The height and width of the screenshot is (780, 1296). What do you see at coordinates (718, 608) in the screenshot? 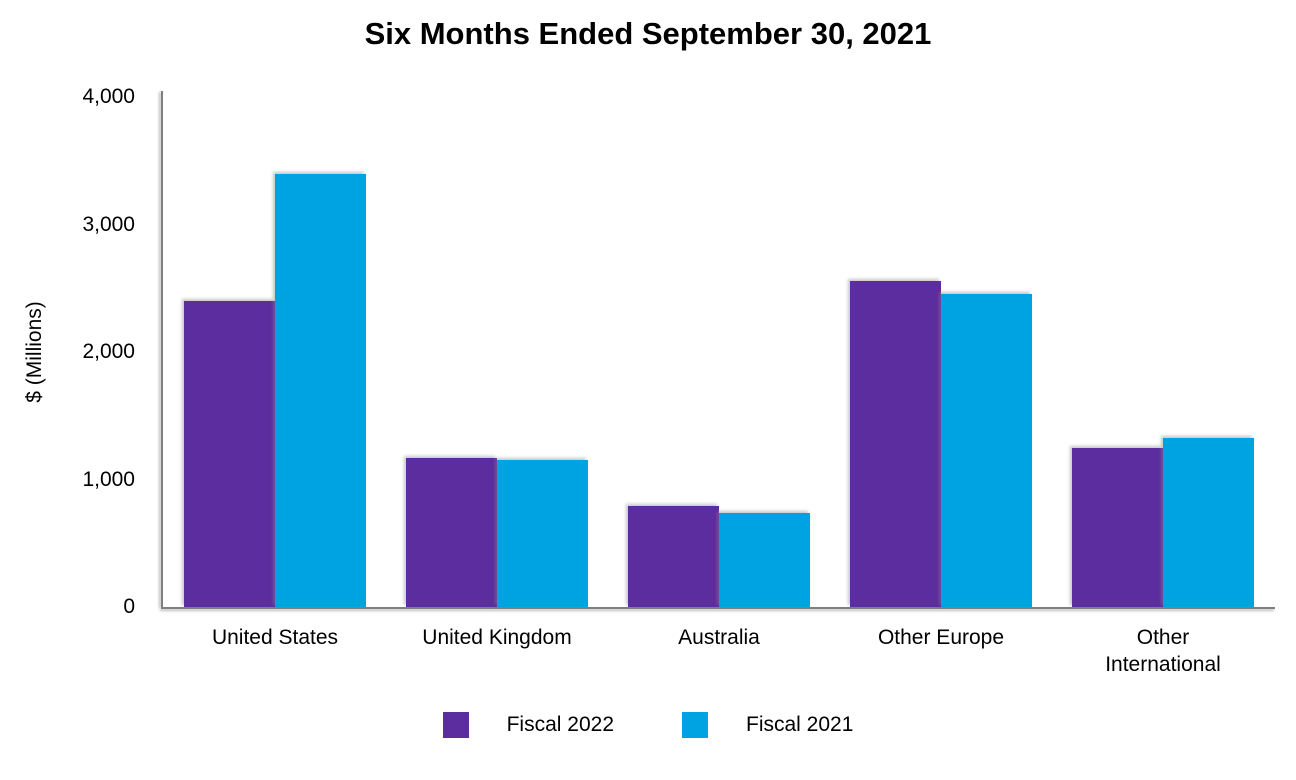
I see `x-axis-line` at bounding box center [718, 608].